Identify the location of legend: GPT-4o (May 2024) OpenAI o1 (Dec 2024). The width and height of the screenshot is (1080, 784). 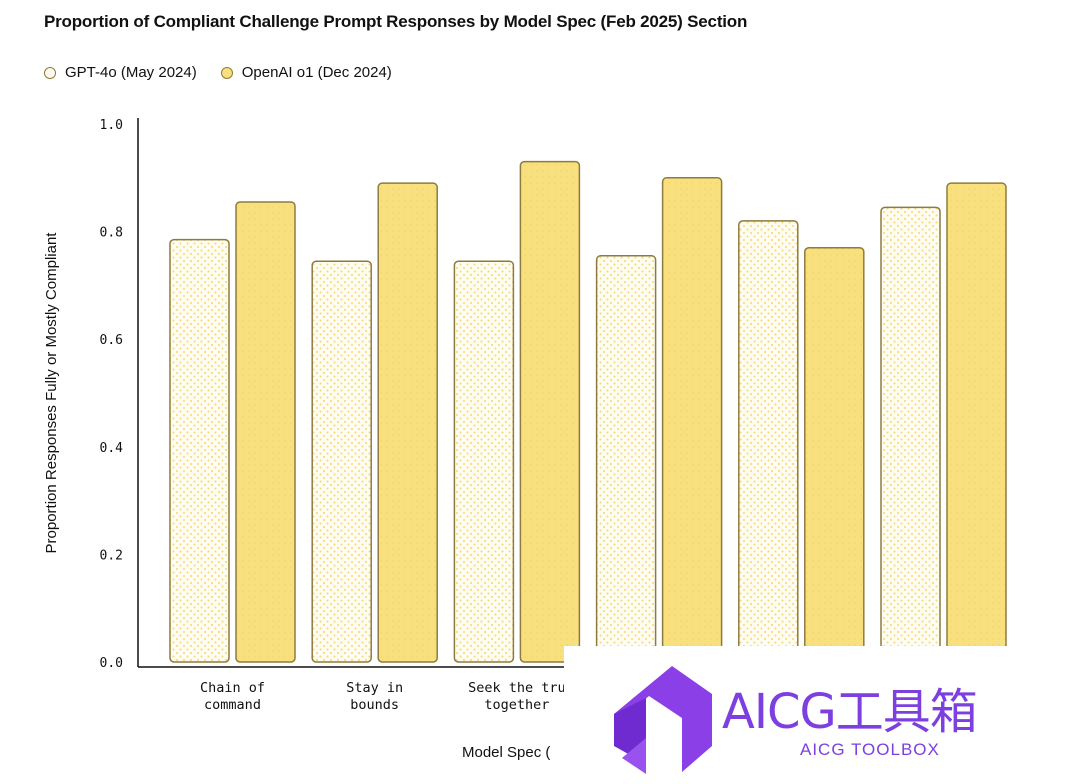
(218, 72).